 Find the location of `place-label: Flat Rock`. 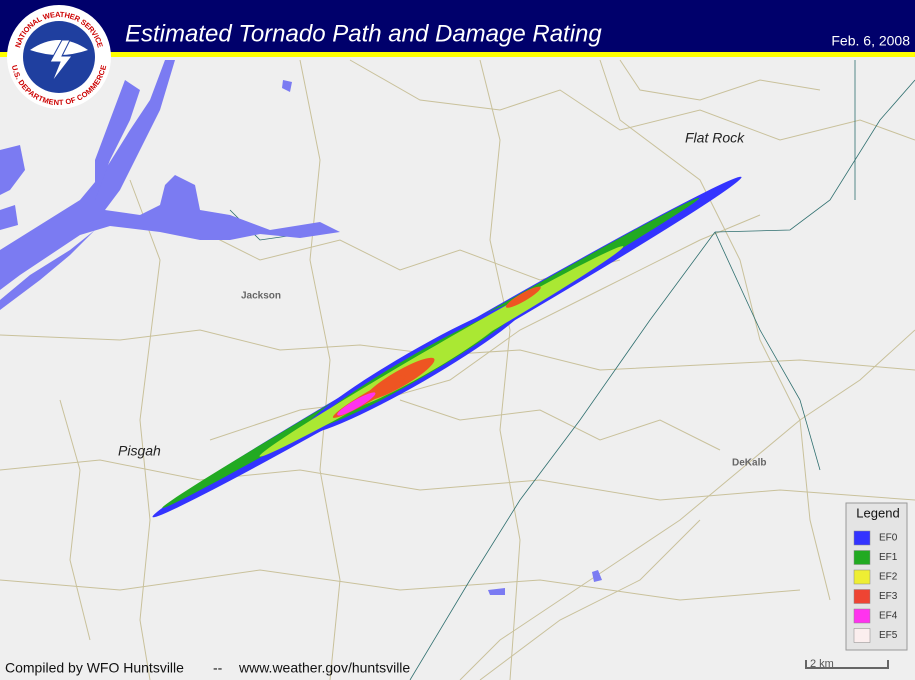

place-label: Flat Rock is located at coordinates (715, 138).